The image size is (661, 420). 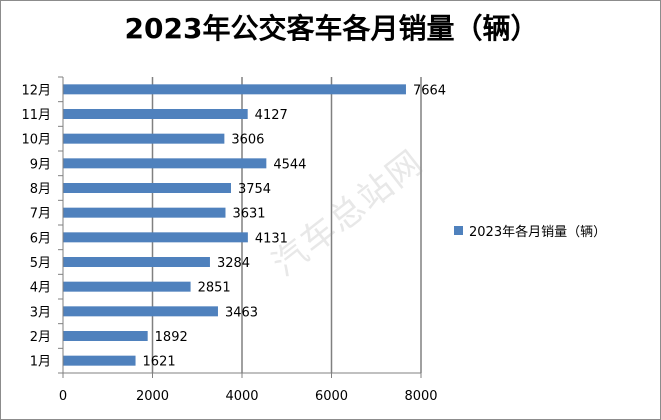 What do you see at coordinates (40, 238) in the screenshot?
I see `y-tick-label-6月: 6月` at bounding box center [40, 238].